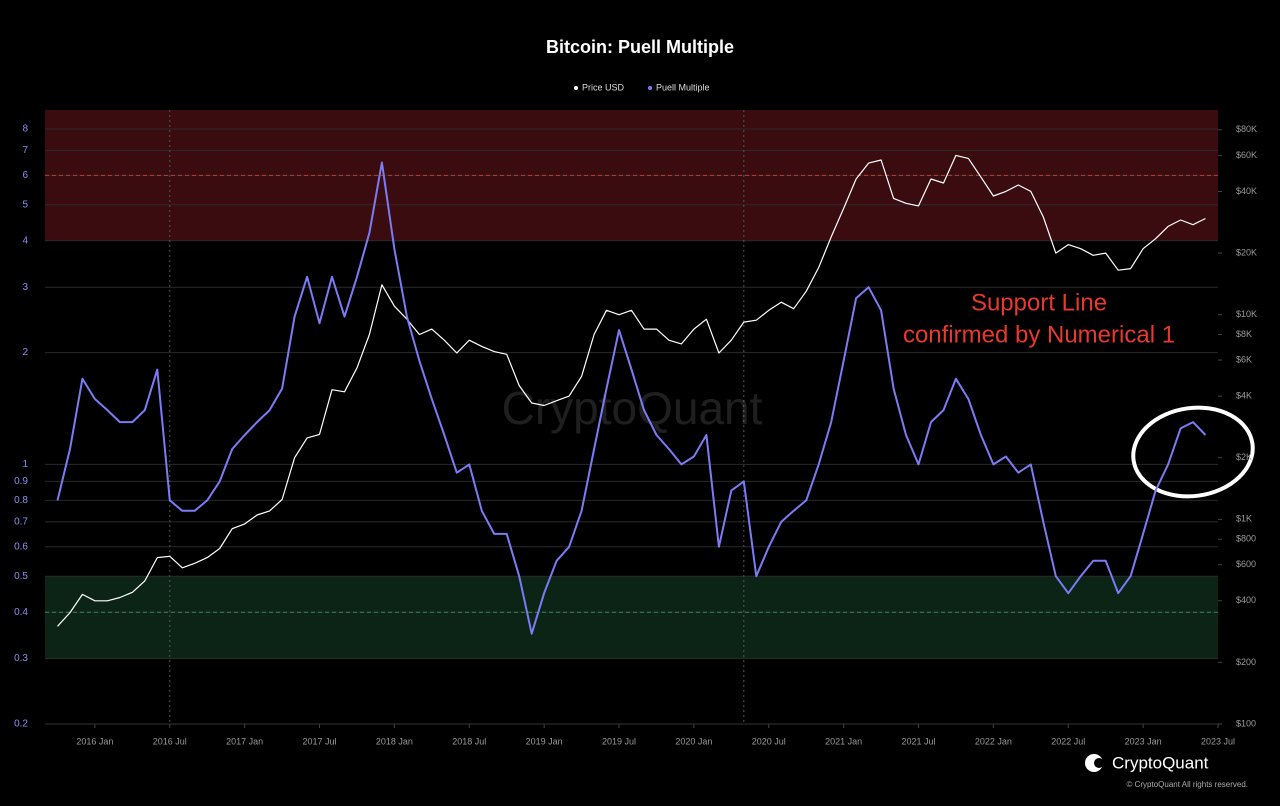 The height and width of the screenshot is (806, 1280). I want to click on y-tick-label: 7, so click(25, 150).